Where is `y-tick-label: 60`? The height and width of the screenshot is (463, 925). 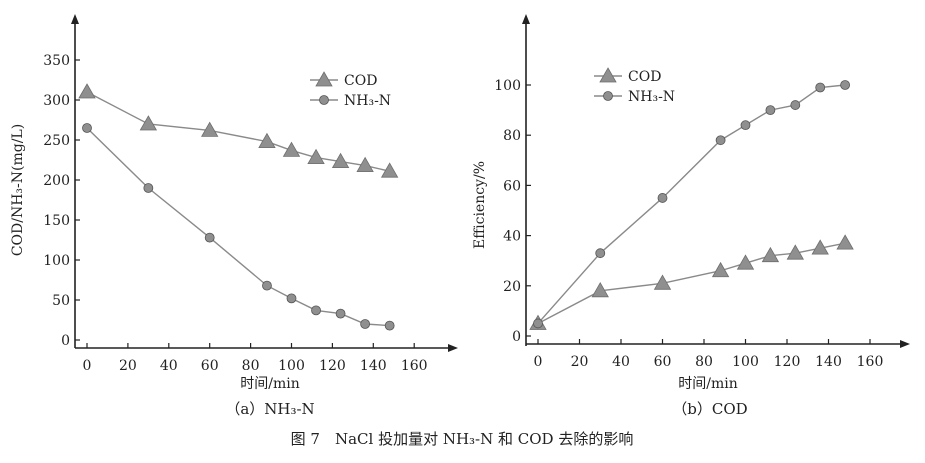 y-tick-label: 60 is located at coordinates (512, 186).